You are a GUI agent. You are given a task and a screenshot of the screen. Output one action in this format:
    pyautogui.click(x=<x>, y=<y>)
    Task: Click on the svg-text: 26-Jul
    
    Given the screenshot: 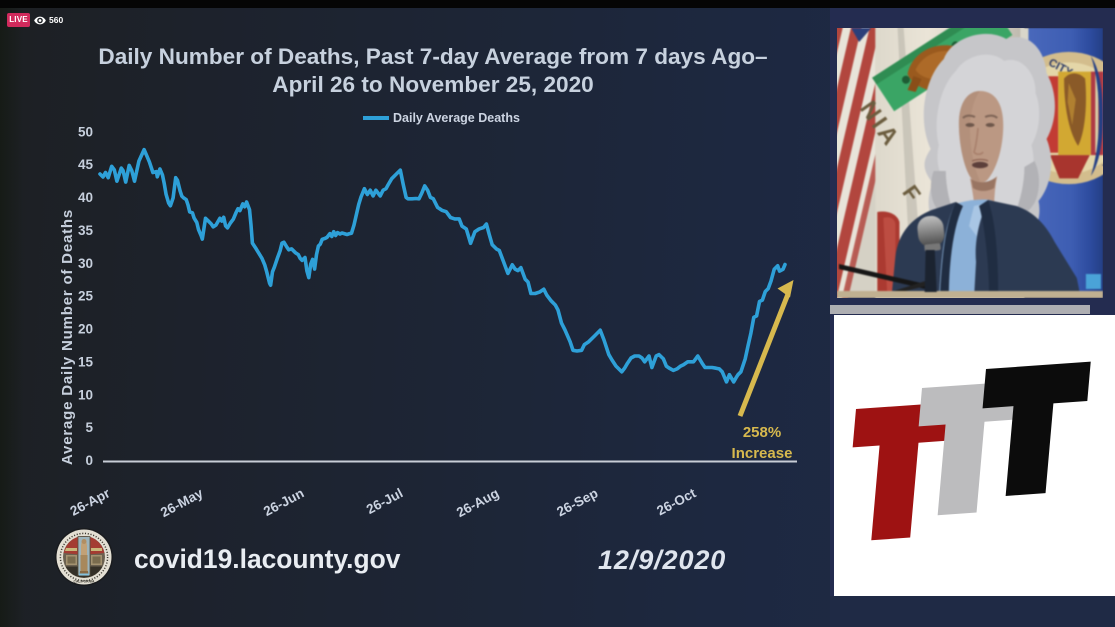 What is the action you would take?
    pyautogui.click(x=385, y=501)
    